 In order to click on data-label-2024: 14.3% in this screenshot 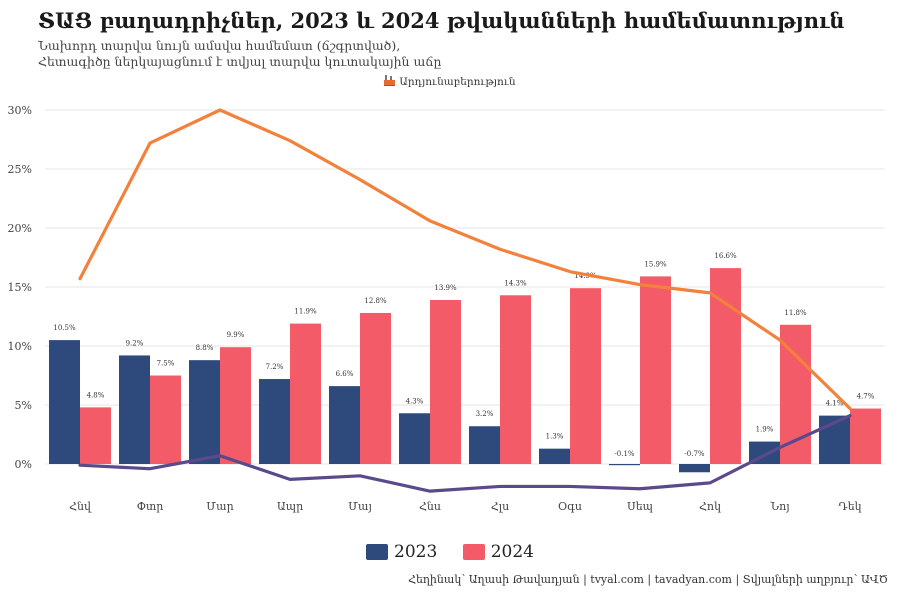, I will do `click(515, 283)`.